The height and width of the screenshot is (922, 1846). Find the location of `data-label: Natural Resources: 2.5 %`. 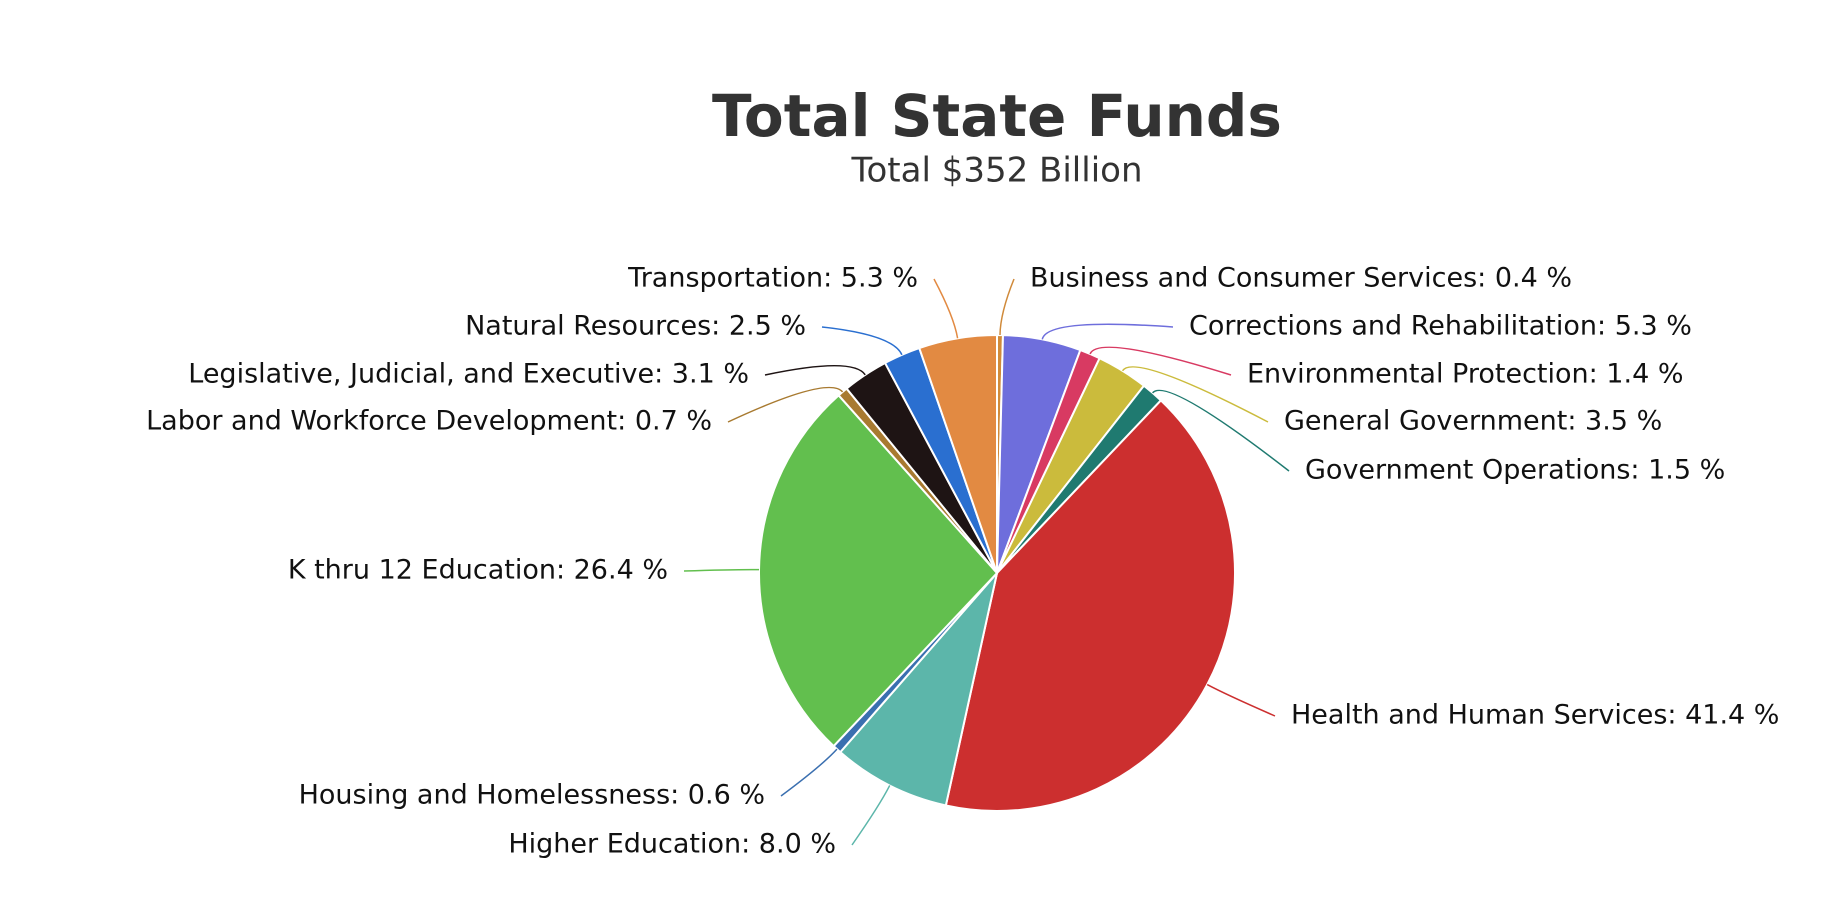

data-label: Natural Resources: 2.5 % is located at coordinates (635, 326).